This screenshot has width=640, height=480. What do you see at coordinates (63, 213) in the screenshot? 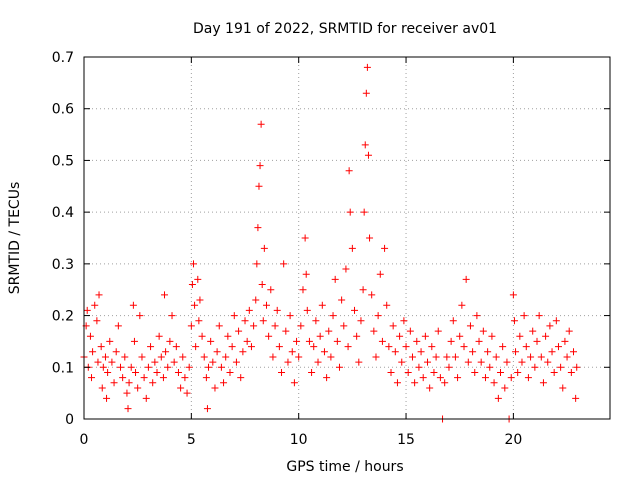
I see `y-tick-label: 0.4` at bounding box center [63, 213].